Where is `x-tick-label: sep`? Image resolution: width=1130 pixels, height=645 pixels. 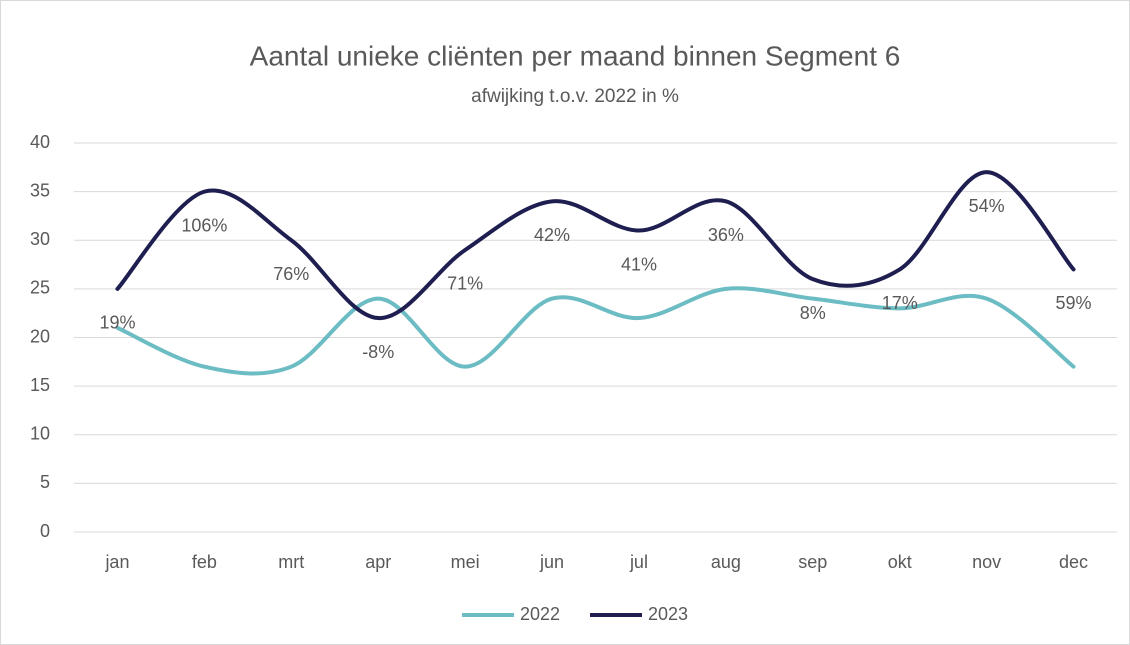 x-tick-label: sep is located at coordinates (812, 562).